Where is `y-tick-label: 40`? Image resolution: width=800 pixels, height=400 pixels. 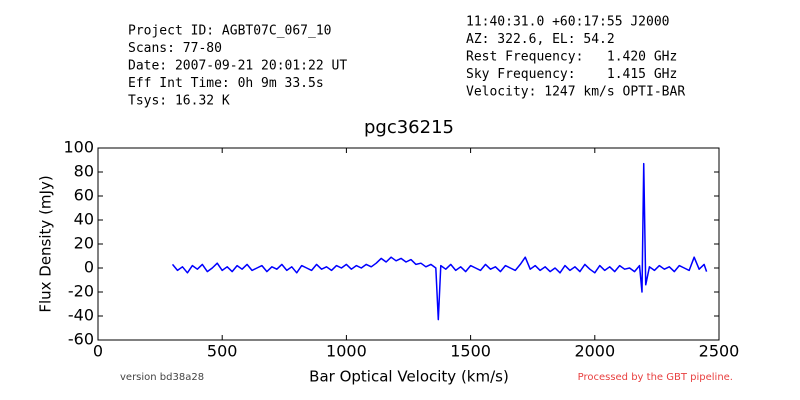 y-tick-label: 40 is located at coordinates (84, 219).